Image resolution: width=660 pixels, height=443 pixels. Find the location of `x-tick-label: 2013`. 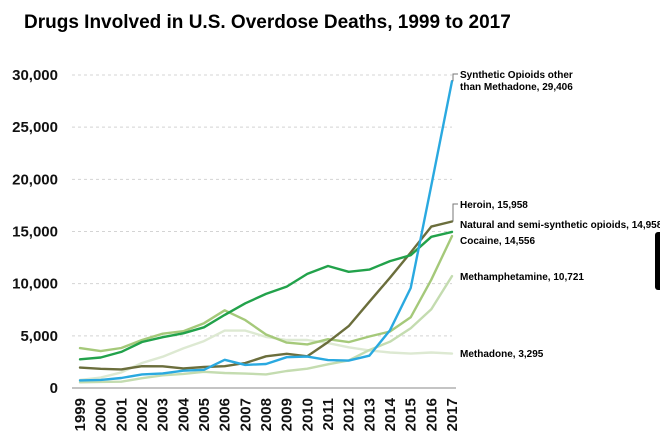

x-tick-label: 2013 is located at coordinates (369, 414).